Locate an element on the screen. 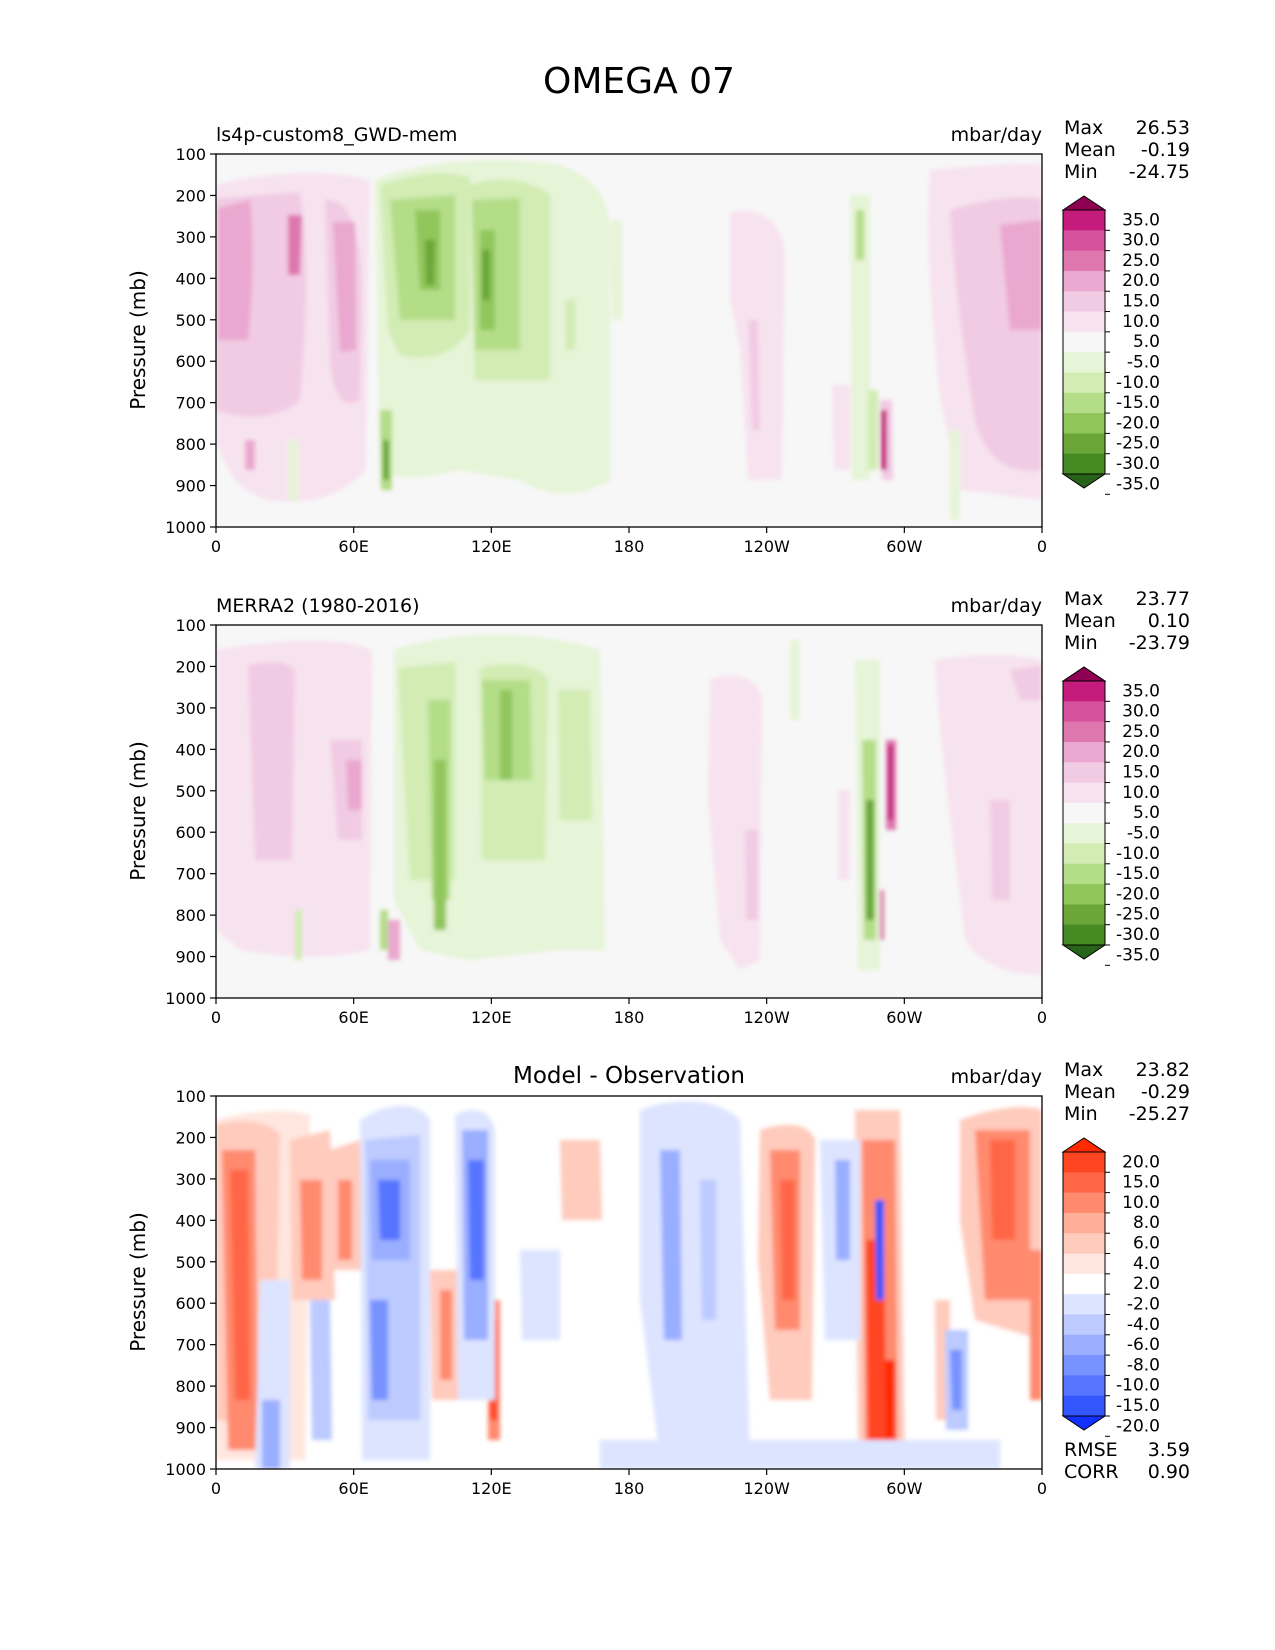  stat-value: -23.79 is located at coordinates (1159, 643).